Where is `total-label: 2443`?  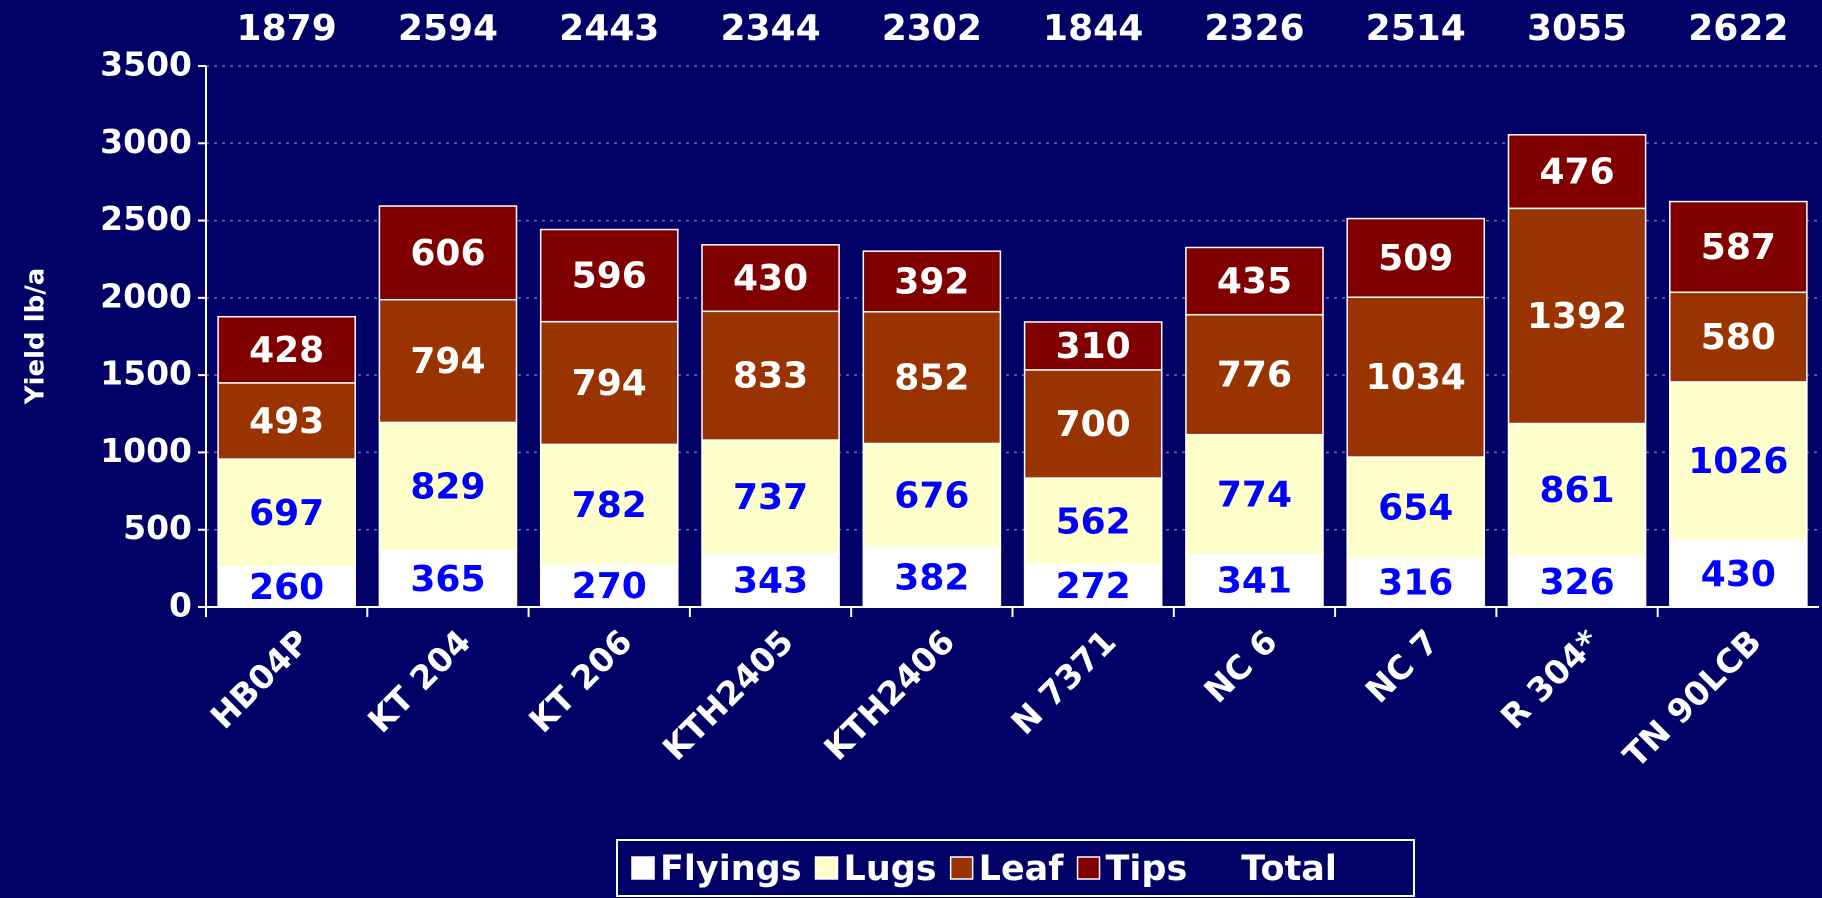
total-label: 2443 is located at coordinates (609, 28).